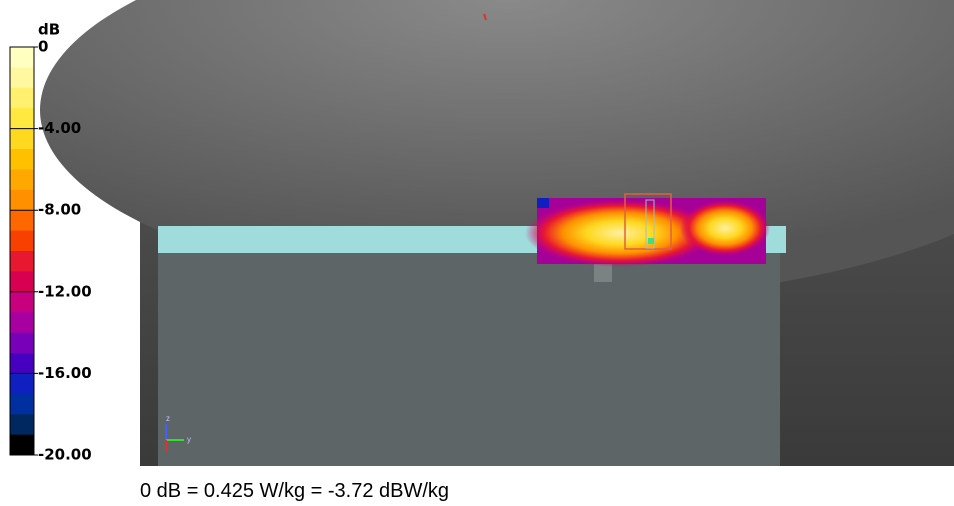 This screenshot has height=506, width=954. What do you see at coordinates (189, 439) in the screenshot?
I see `triad-y: y` at bounding box center [189, 439].